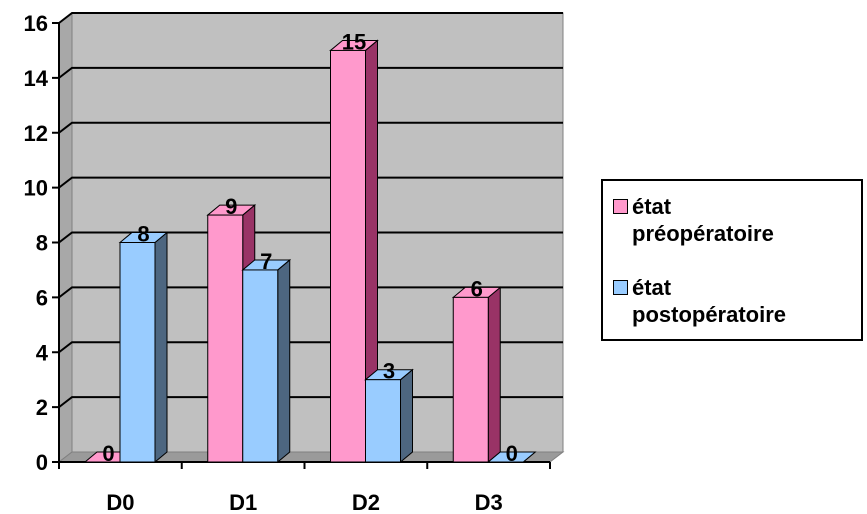 The width and height of the screenshot is (867, 514). What do you see at coordinates (36, 188) in the screenshot?
I see `y-tick-label: 10` at bounding box center [36, 188].